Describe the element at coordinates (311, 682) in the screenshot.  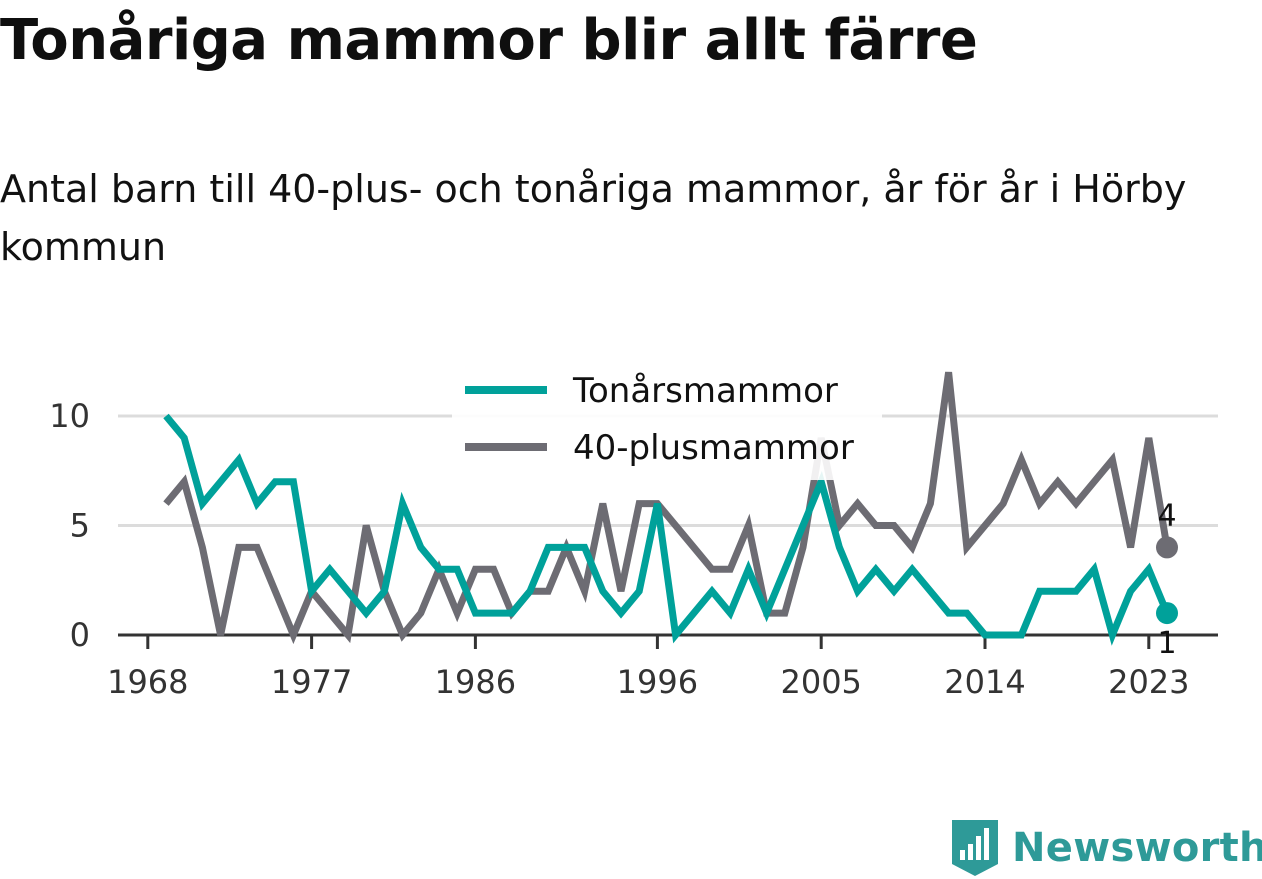
I see `x-tick-label: 1977` at that location.